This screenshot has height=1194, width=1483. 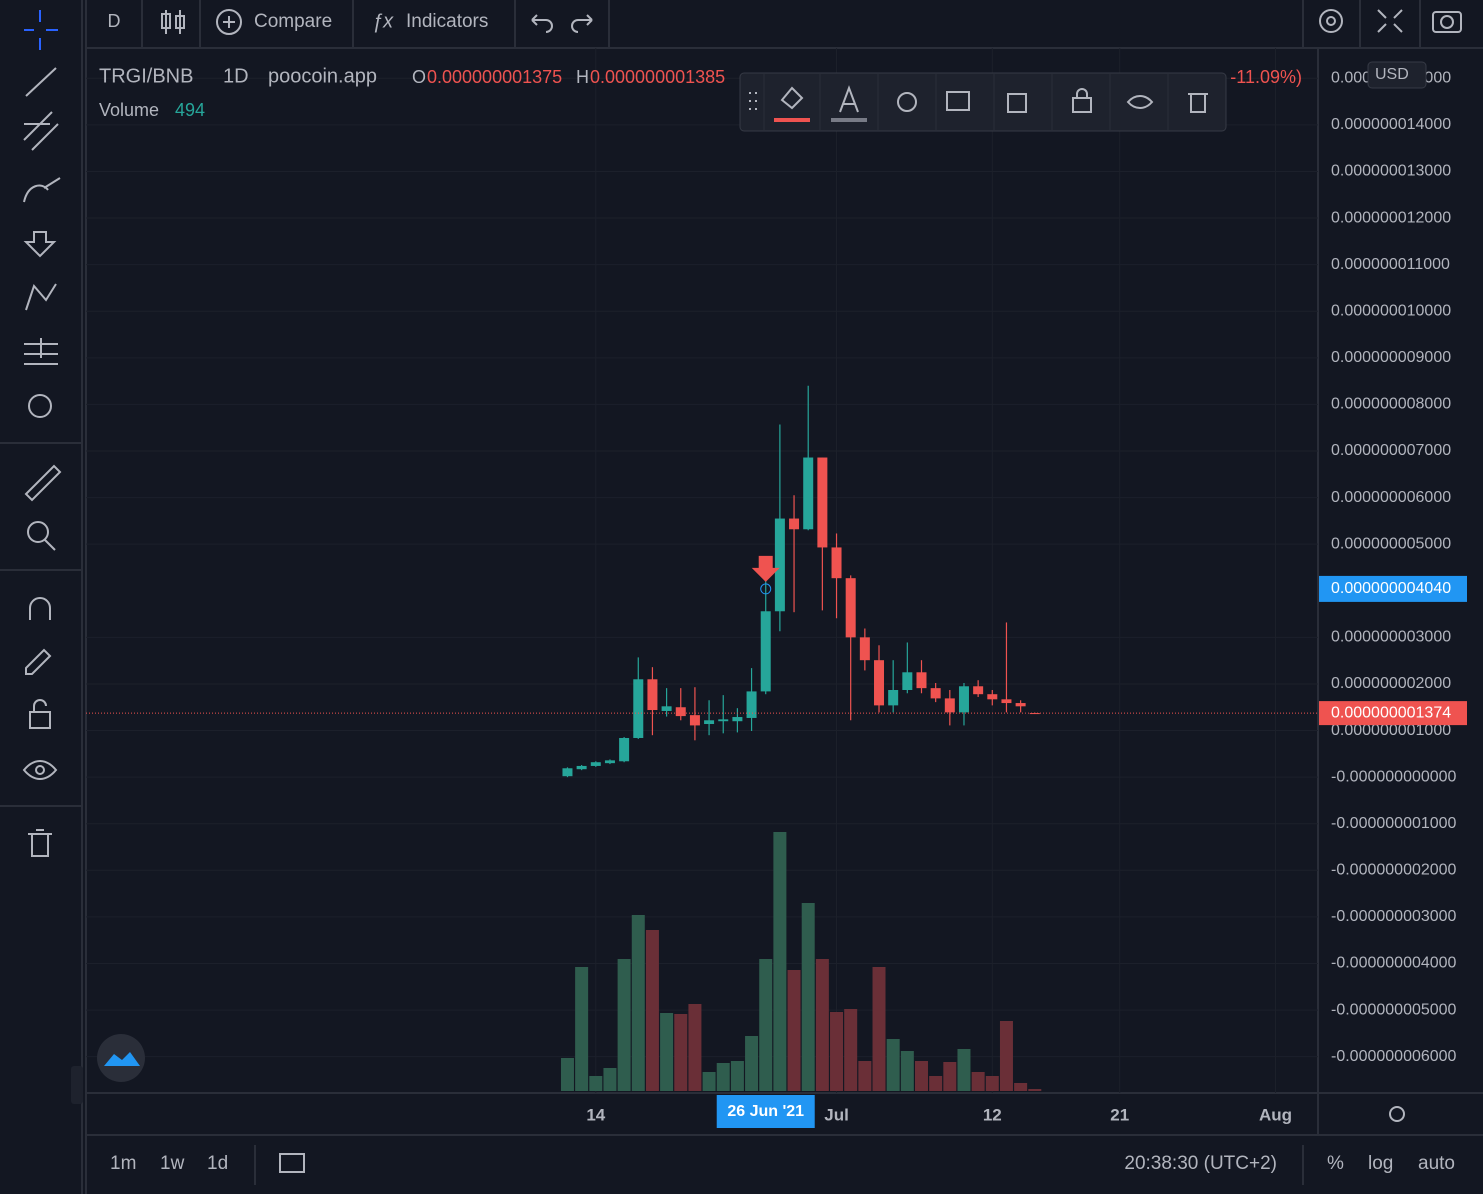 I want to click on y-tick-label: 0.000000006000, so click(x=1391, y=497).